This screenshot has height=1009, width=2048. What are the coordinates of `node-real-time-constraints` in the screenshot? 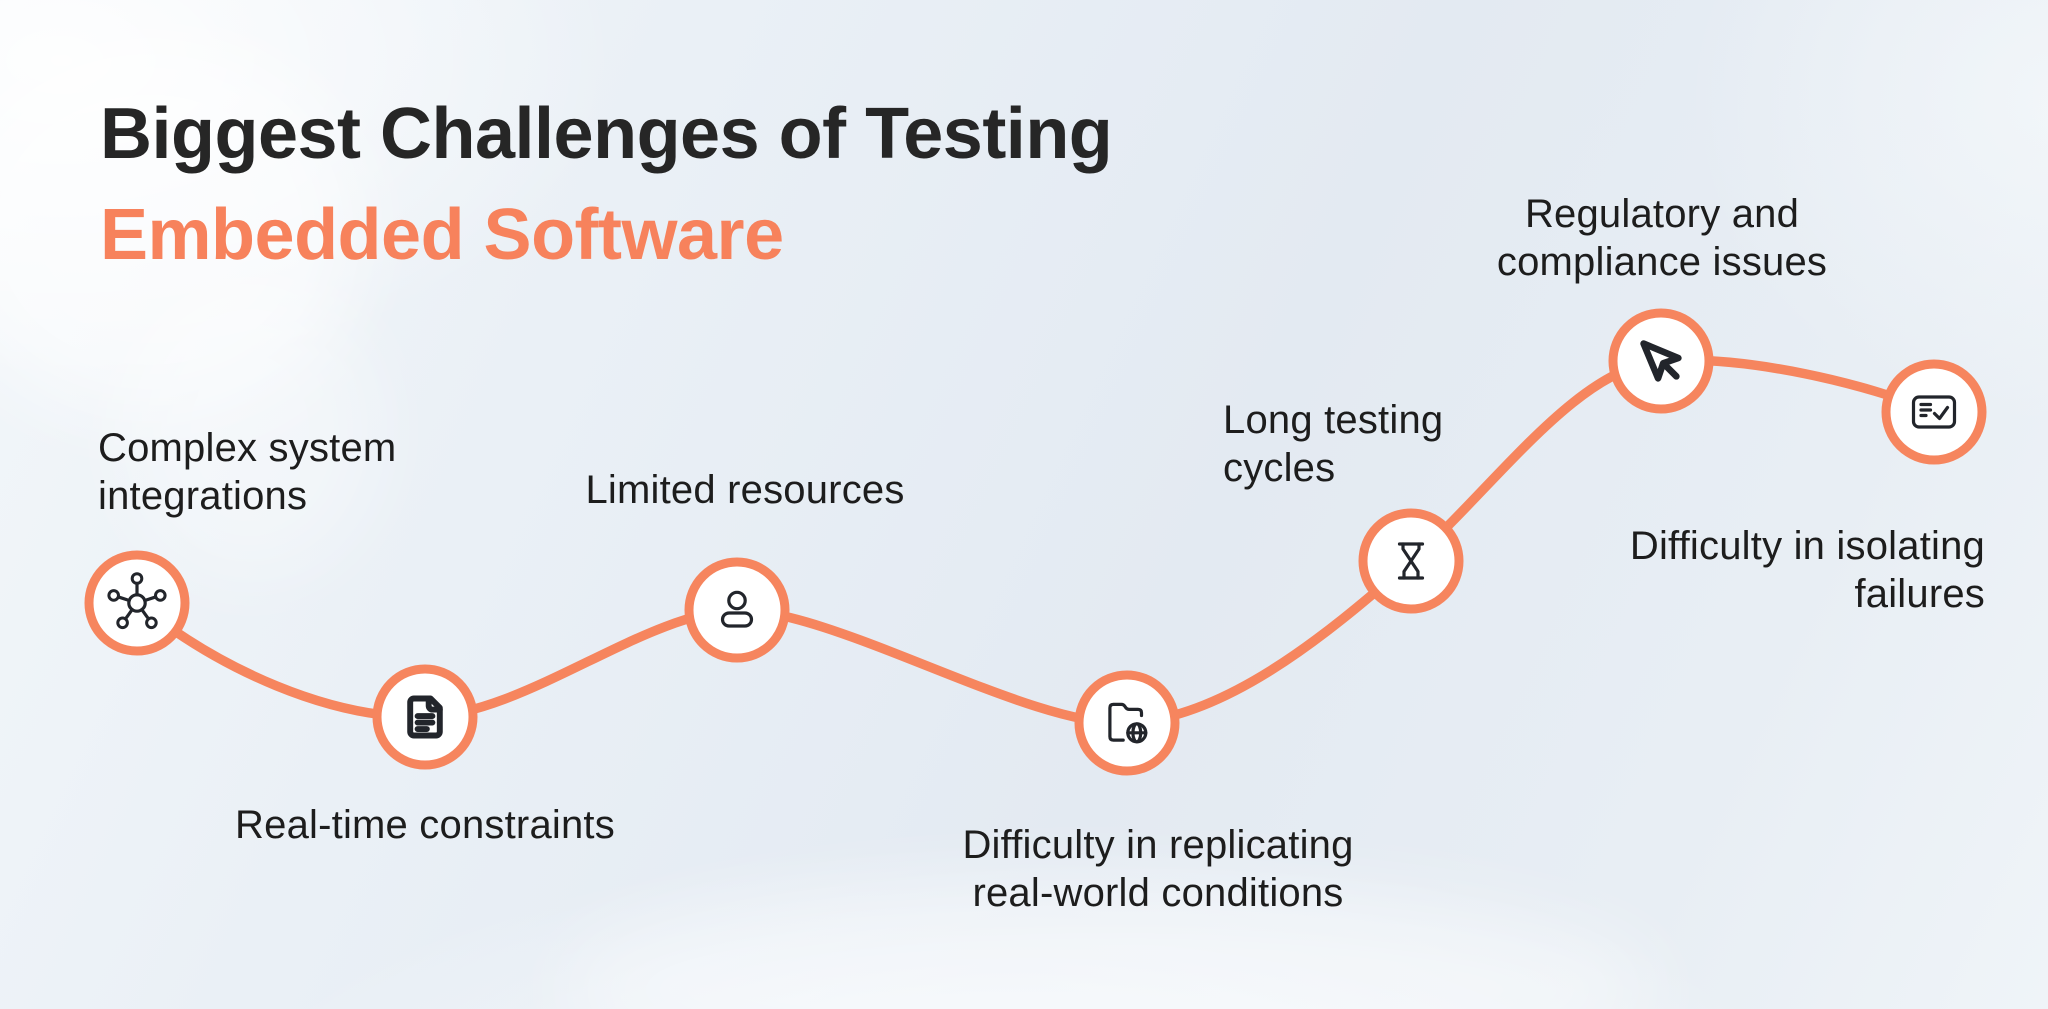 It's located at (425, 717).